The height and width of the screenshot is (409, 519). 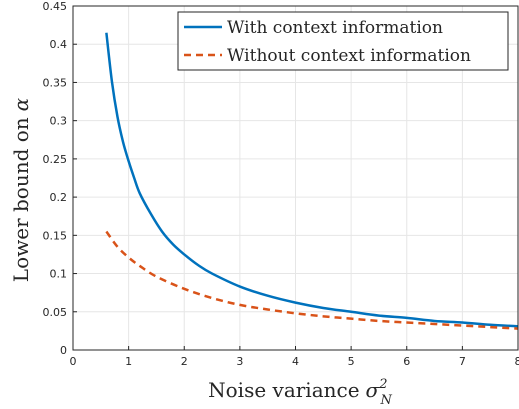 I want to click on x-axis-label: Noise variance σ2 N, so click(x=300, y=392).